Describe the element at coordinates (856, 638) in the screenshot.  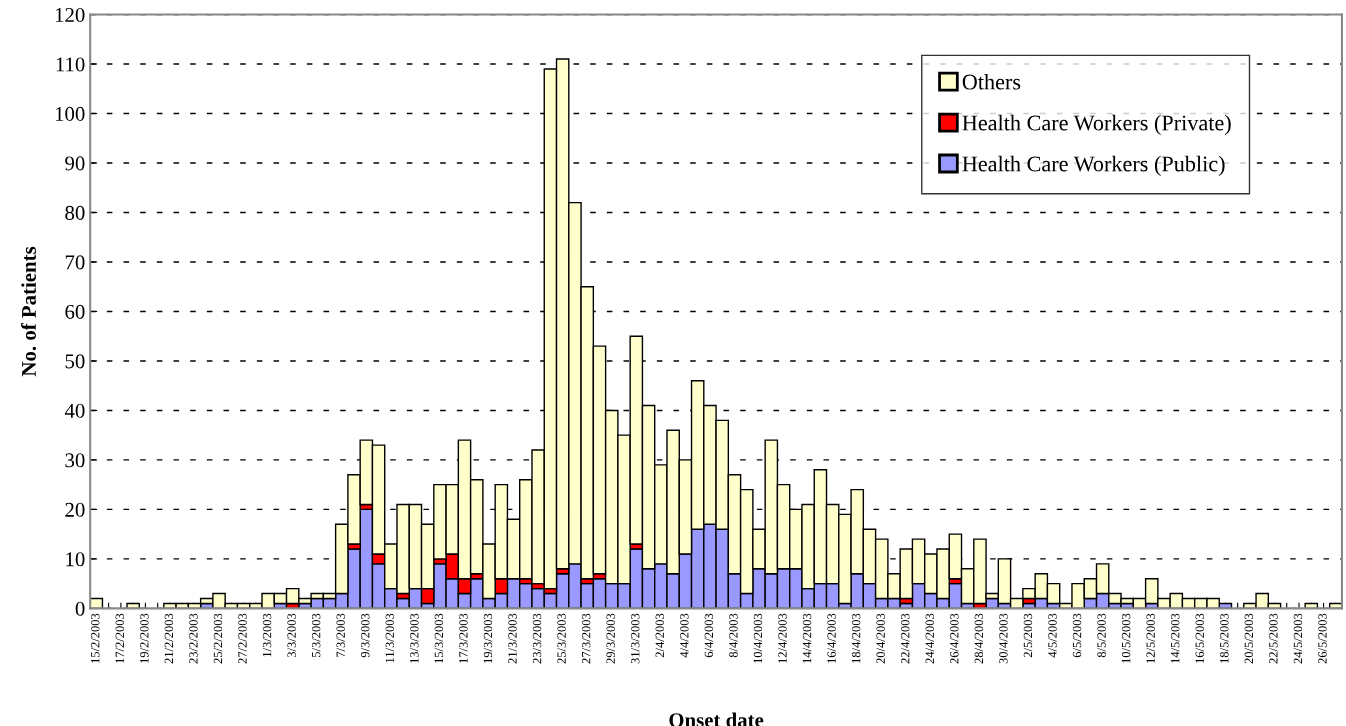
I see `x-tick-label: 18/4/2003` at that location.